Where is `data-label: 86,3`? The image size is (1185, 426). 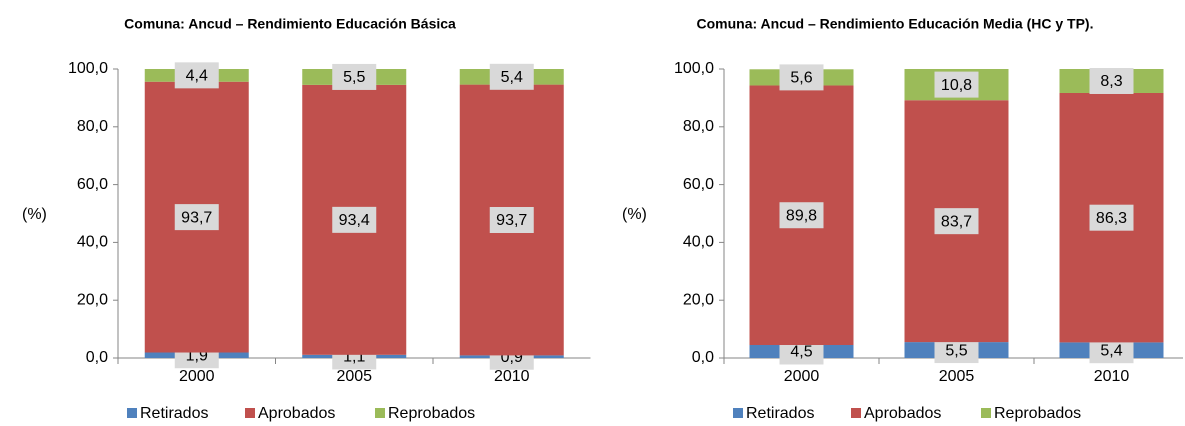 data-label: 86,3 is located at coordinates (1111, 218).